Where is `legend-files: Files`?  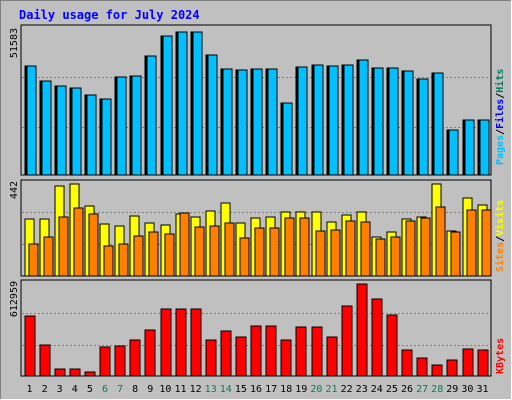 legend-files: Files is located at coordinates (500, 114).